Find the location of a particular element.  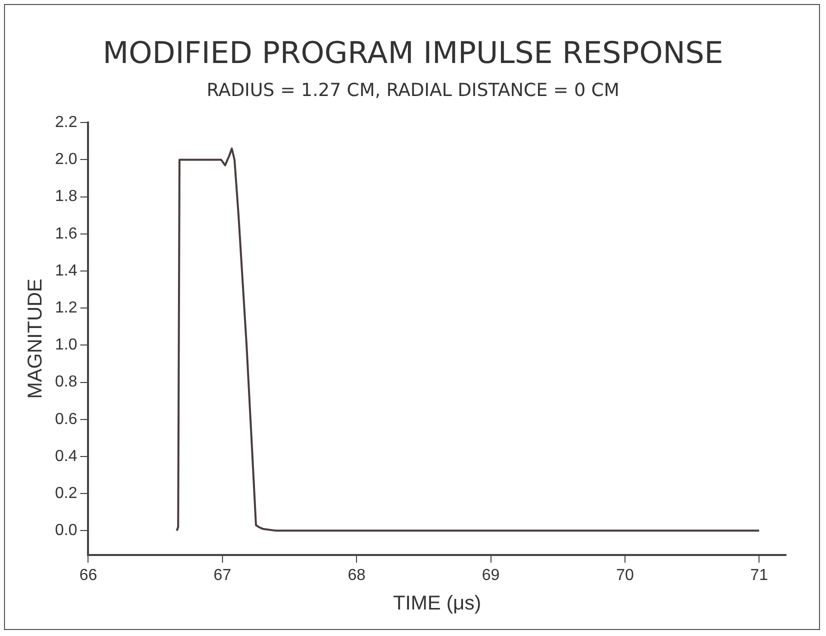

x-axis-title: TIME (μs) is located at coordinates (437, 603).